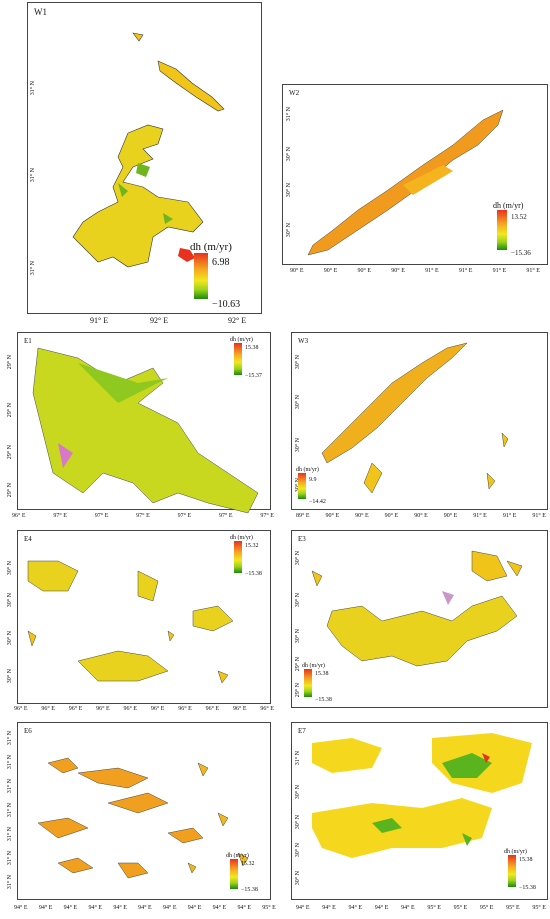 This screenshot has height=919, width=550. What do you see at coordinates (521, 253) in the screenshot?
I see `legend-min: −15.36` at bounding box center [521, 253].